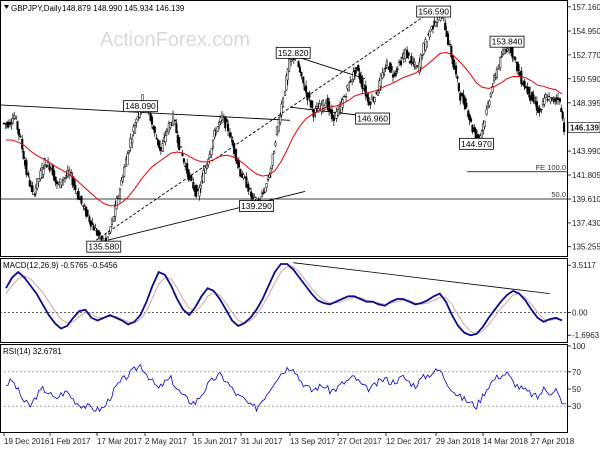  I want to click on time-axis-label: 17 Mar 2017, so click(119, 441).